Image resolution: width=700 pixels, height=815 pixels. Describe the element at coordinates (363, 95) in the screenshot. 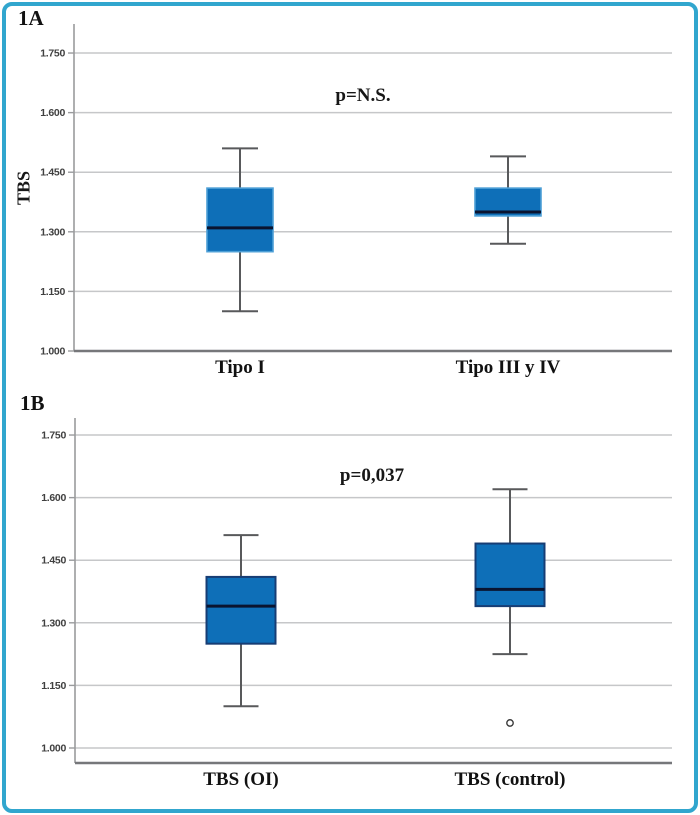

I see `pvalue-annotation-1a: p=N.S.` at that location.